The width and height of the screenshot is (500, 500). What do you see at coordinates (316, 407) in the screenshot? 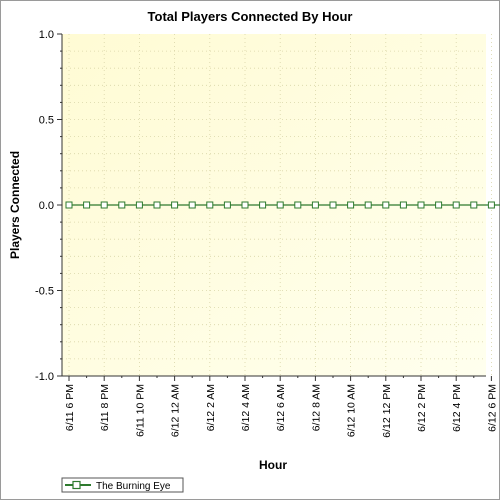
I see `x-tick-label: 6/12 8 AM` at bounding box center [316, 407].